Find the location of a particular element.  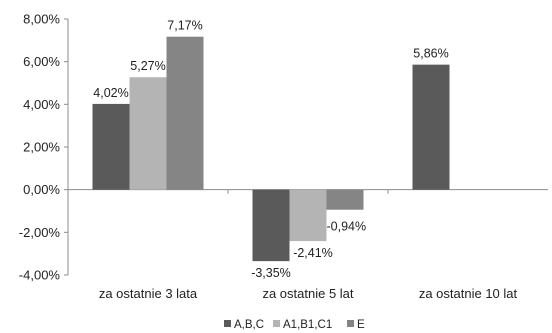

chart-legend: A,B,C A1,B1,C1 E is located at coordinates (294, 325).